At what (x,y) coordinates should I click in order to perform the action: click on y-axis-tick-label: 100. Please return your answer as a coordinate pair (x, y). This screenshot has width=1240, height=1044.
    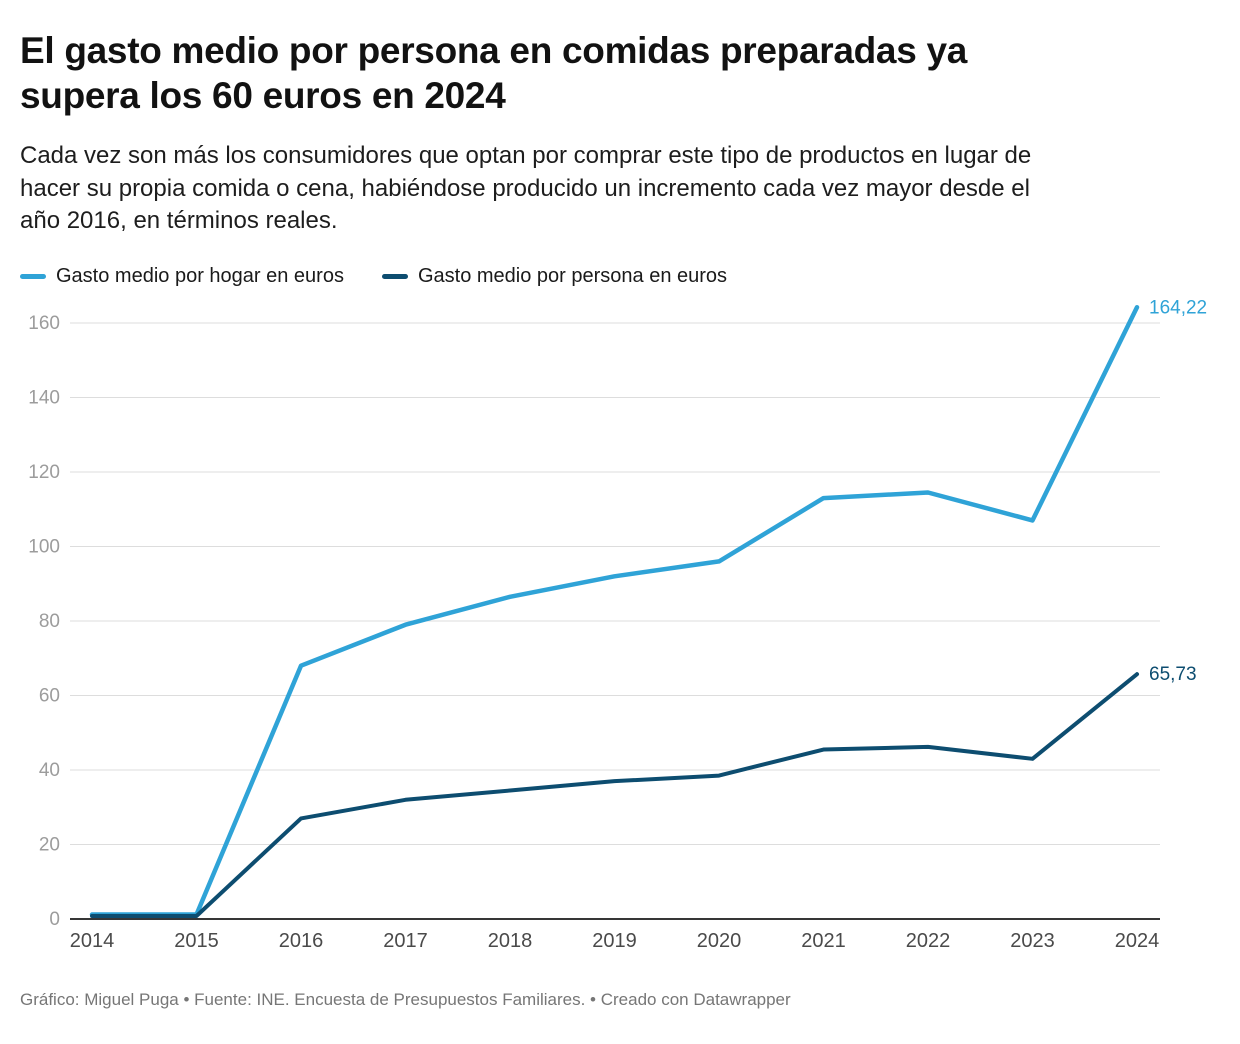
    Looking at the image, I should click on (44, 547).